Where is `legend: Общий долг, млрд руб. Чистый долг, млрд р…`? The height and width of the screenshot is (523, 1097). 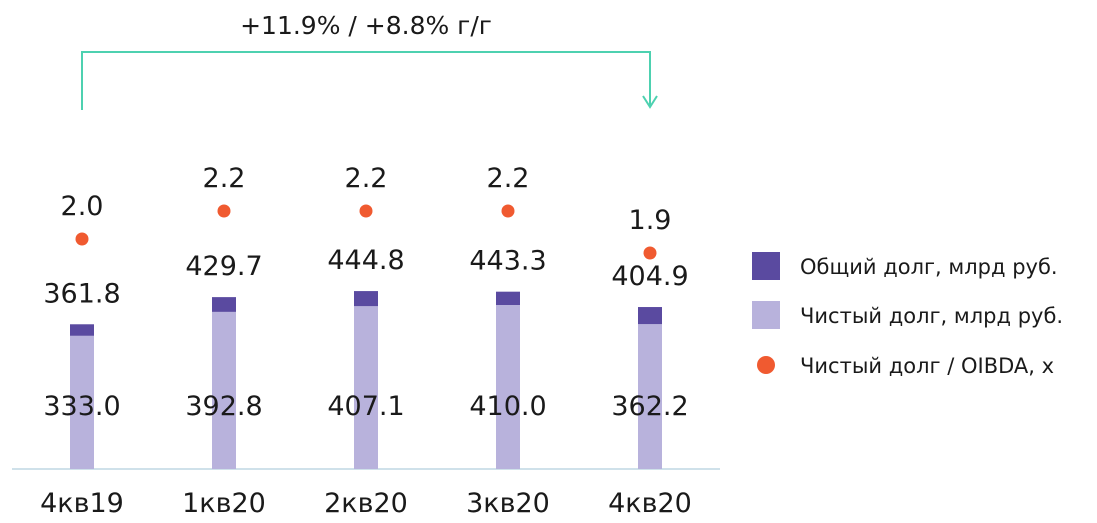 legend: Общий долг, млрд руб. Чистый долг, млрд р… is located at coordinates (907, 315).